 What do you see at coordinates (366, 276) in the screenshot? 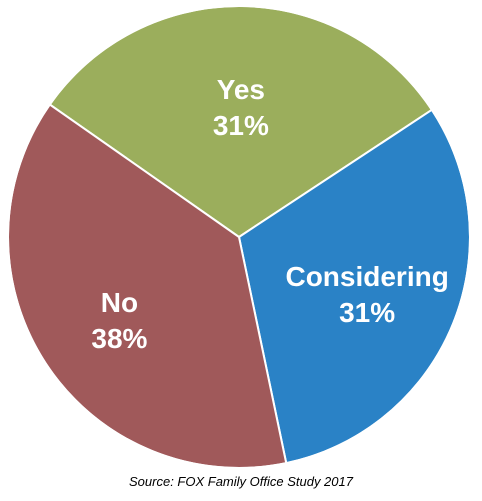
I see `slice-label-considering: Considering` at bounding box center [366, 276].